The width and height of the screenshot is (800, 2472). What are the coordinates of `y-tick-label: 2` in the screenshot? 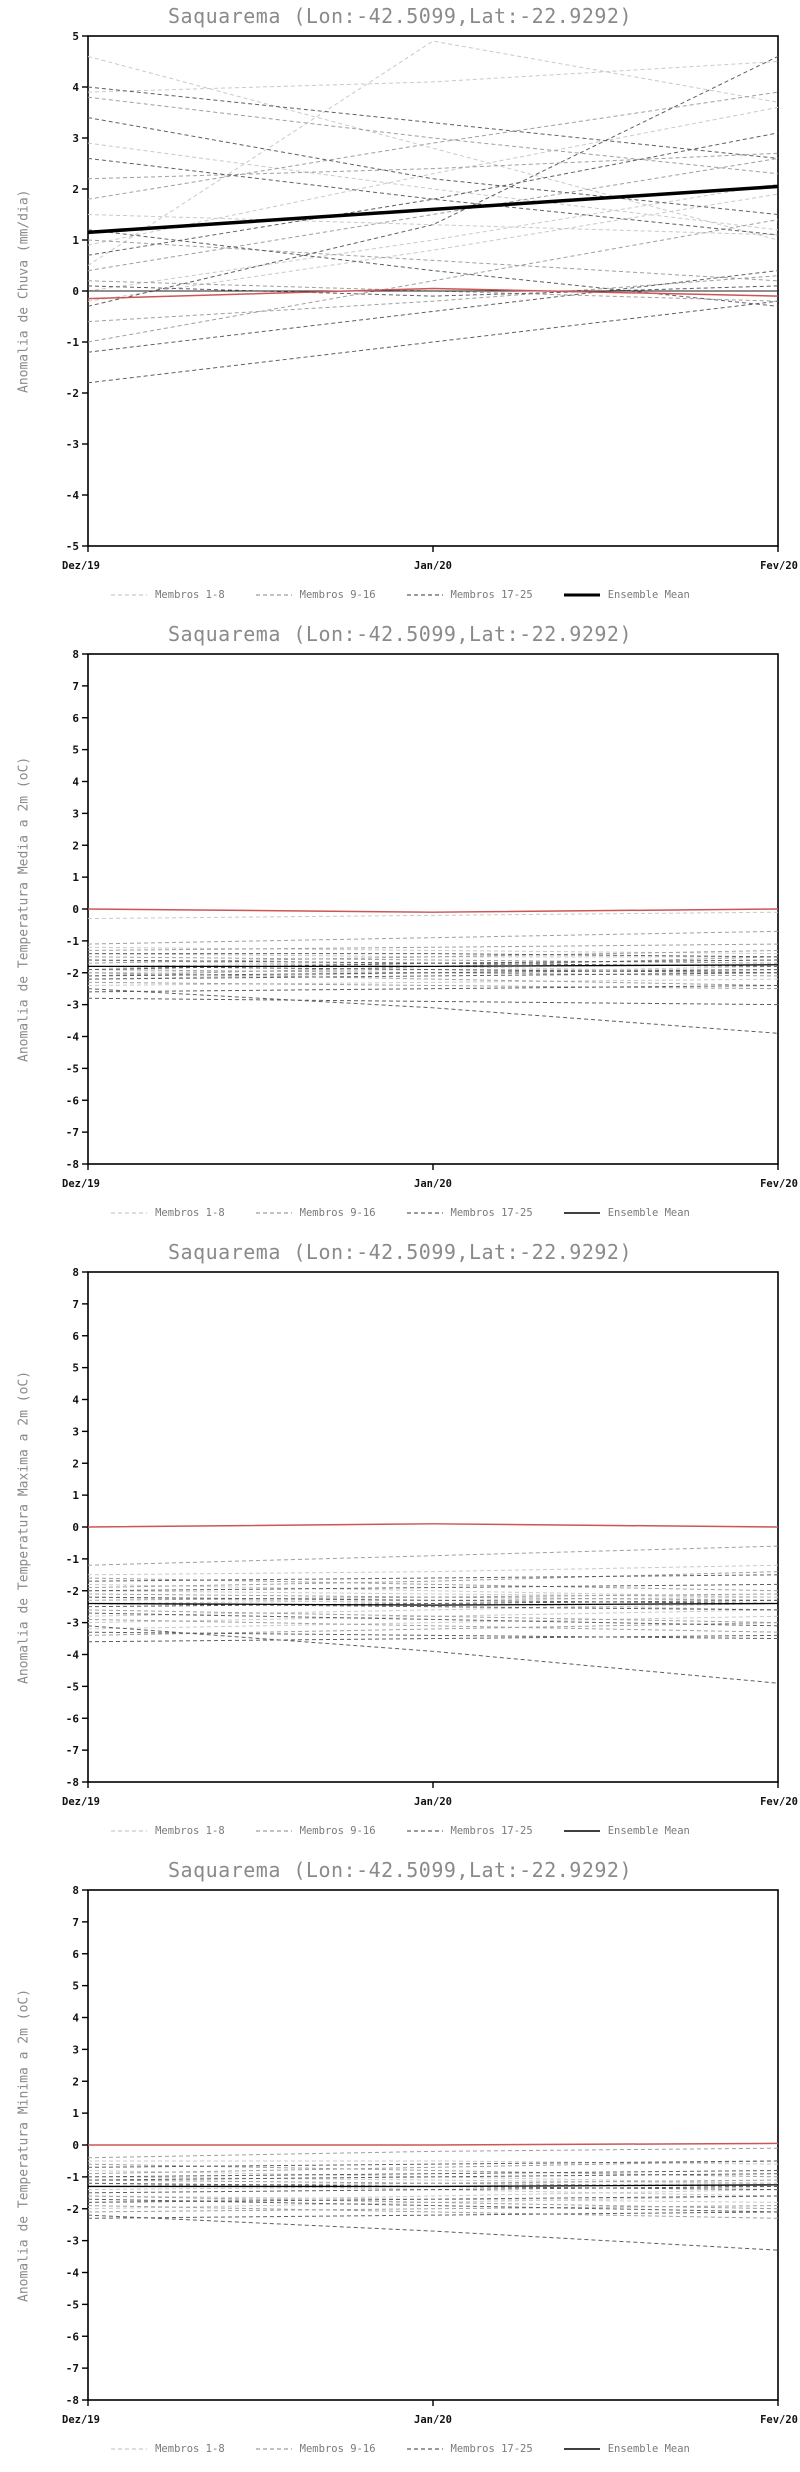 It's located at (75, 2081).